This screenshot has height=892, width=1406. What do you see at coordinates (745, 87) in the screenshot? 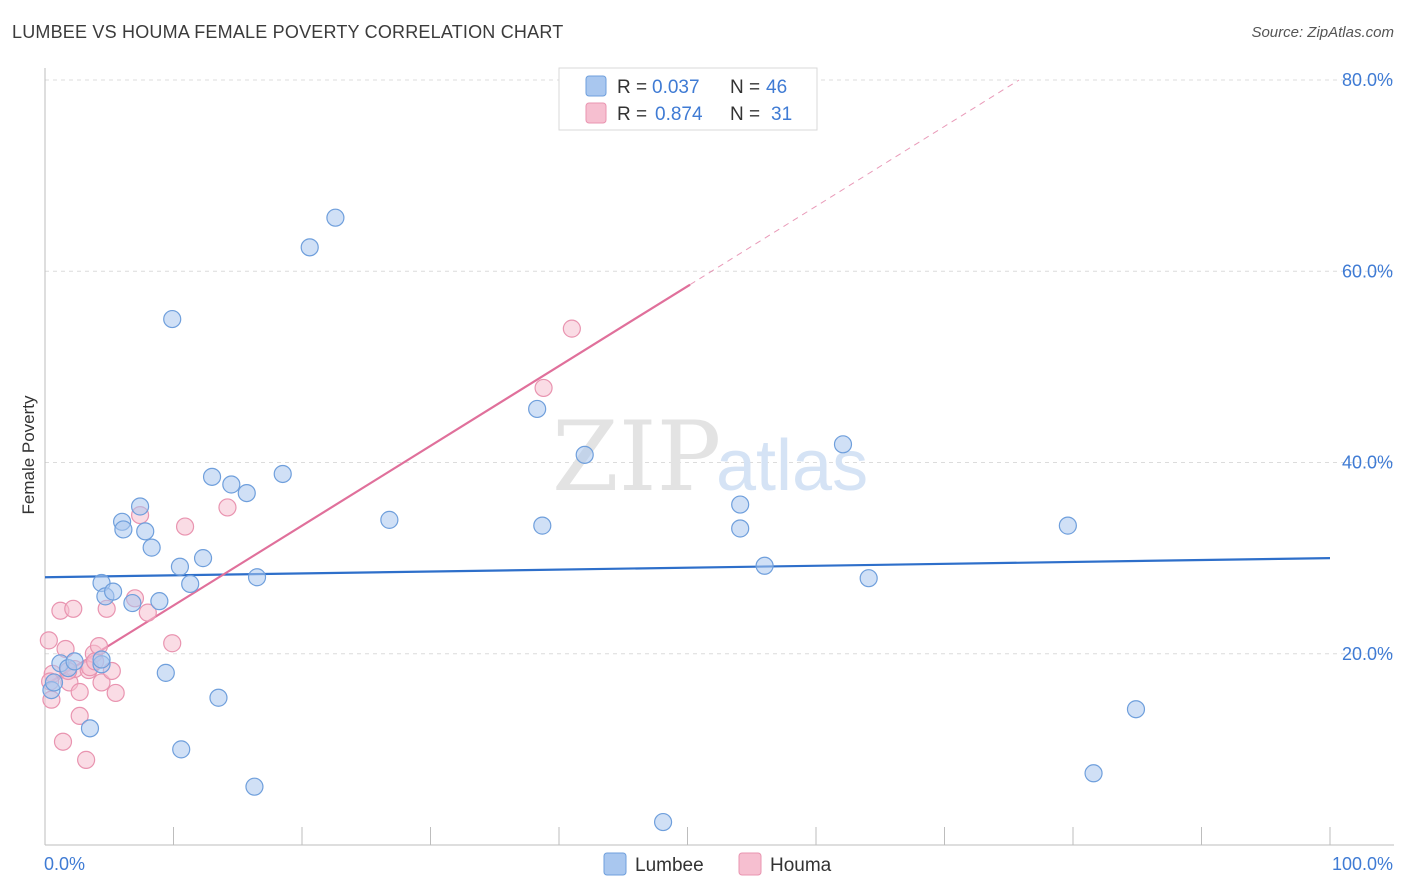
I see `legend-n-label-lumbee: N =` at bounding box center [745, 87].